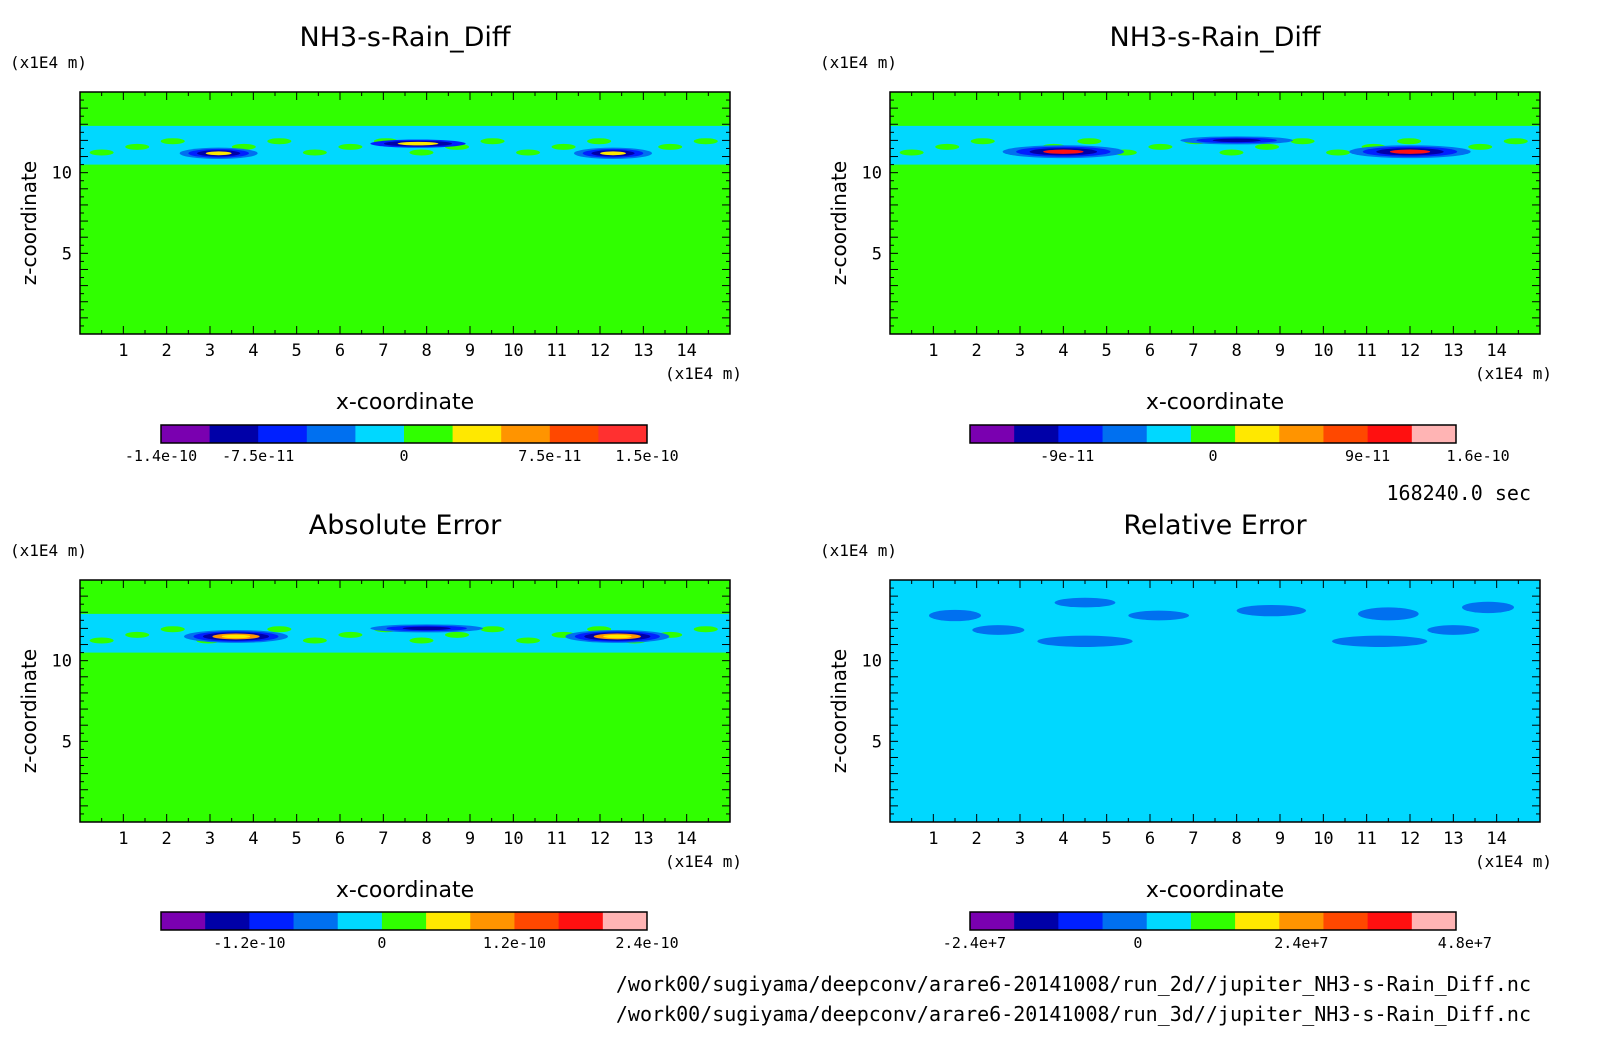 This screenshot has width=1604, height=1054. What do you see at coordinates (643, 839) in the screenshot?
I see `x-tick-label: 13` at bounding box center [643, 839].